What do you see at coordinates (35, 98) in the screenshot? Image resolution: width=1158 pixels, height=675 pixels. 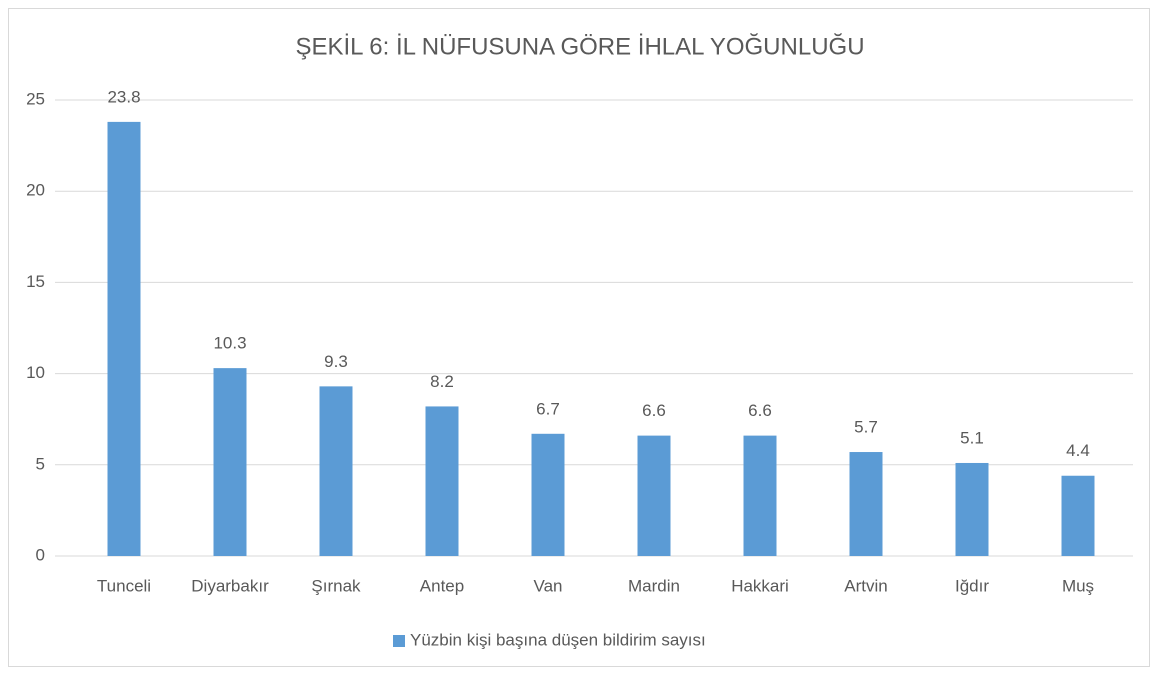 I see `y-tick-label: 25` at bounding box center [35, 98].